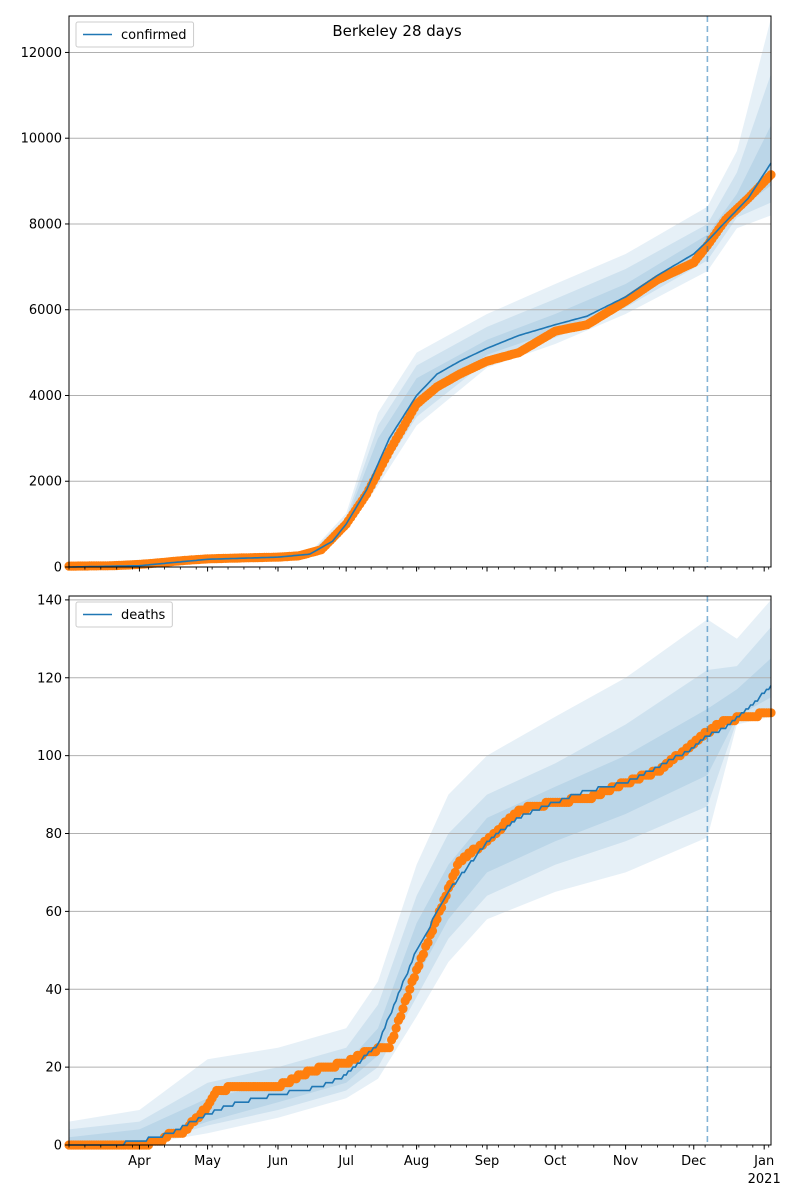  What do you see at coordinates (53, 912) in the screenshot?
I see `deaths-ytick-label: 60` at bounding box center [53, 912].